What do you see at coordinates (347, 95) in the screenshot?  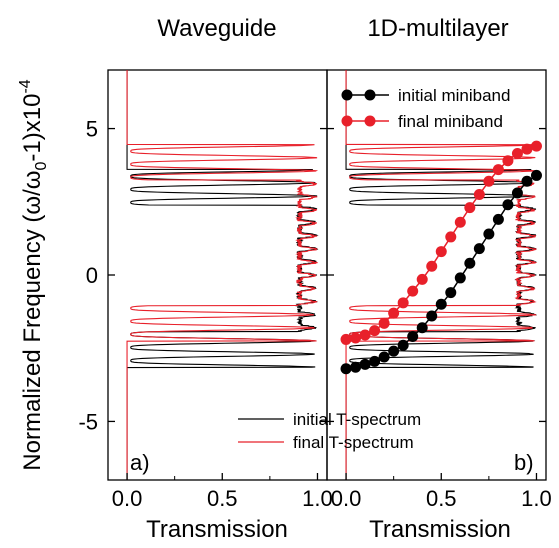 I see `legend-b-marker-initial` at bounding box center [347, 95].